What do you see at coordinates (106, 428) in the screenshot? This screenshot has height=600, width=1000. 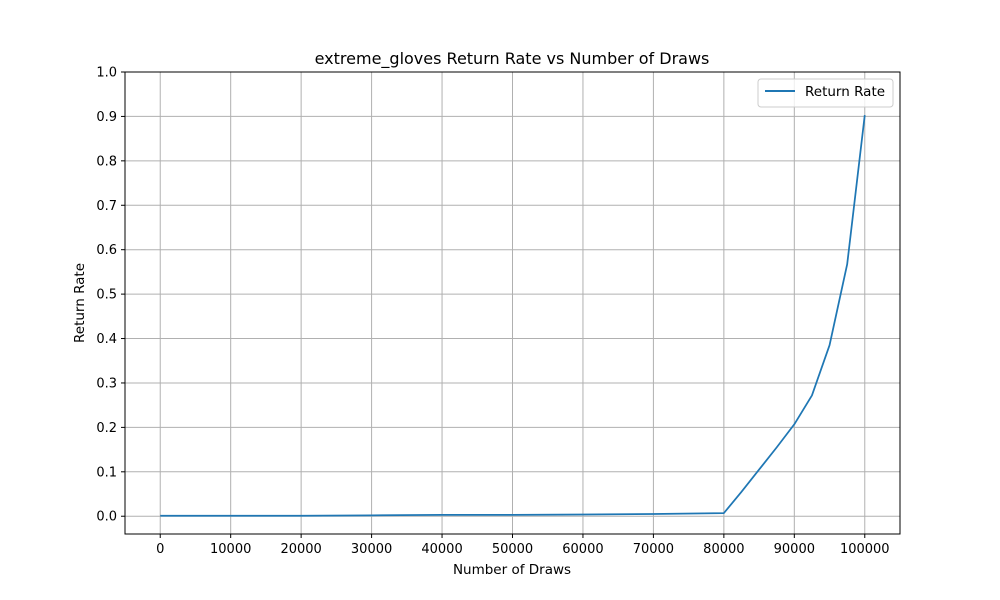 I see `y-tick-label: 0.2` at bounding box center [106, 428].